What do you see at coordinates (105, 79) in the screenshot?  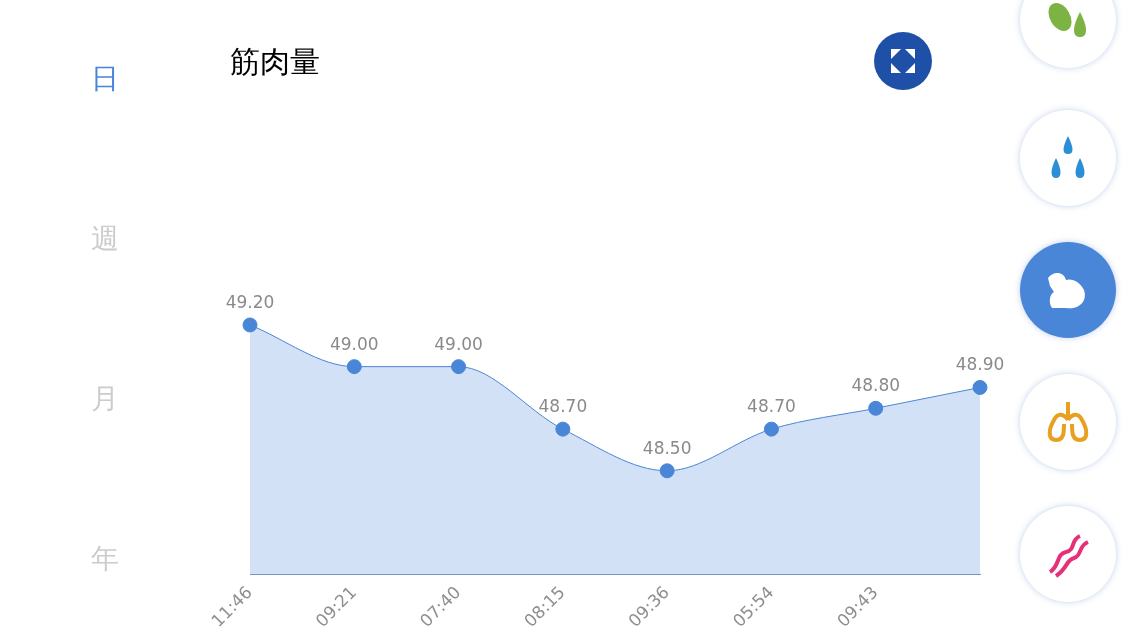 I see `text: 日` at bounding box center [105, 79].